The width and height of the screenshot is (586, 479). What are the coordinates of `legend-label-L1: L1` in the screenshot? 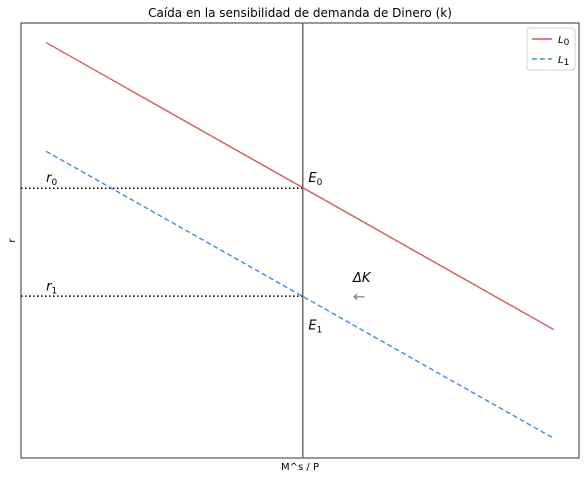 It's located at (563, 61).